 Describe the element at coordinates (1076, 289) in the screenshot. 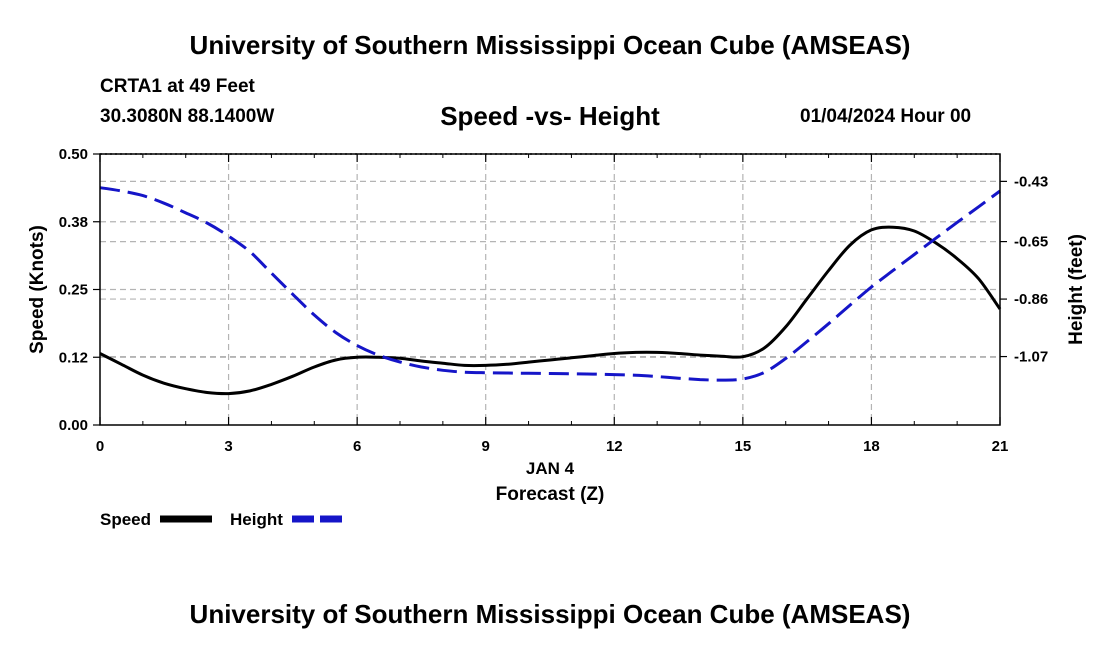

I see `y2-axis-title: Height (feet)` at that location.